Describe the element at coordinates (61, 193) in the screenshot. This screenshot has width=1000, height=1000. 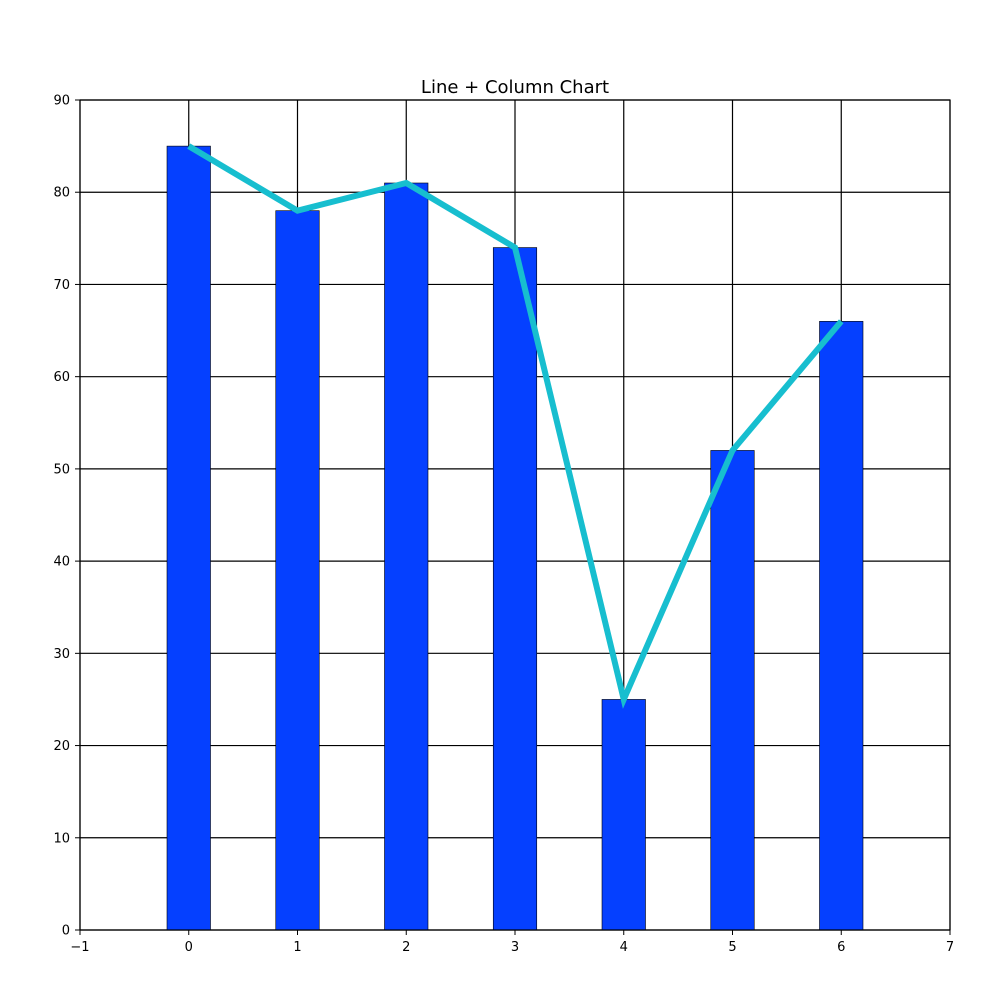
I see `y-tick-label: 80` at that location.